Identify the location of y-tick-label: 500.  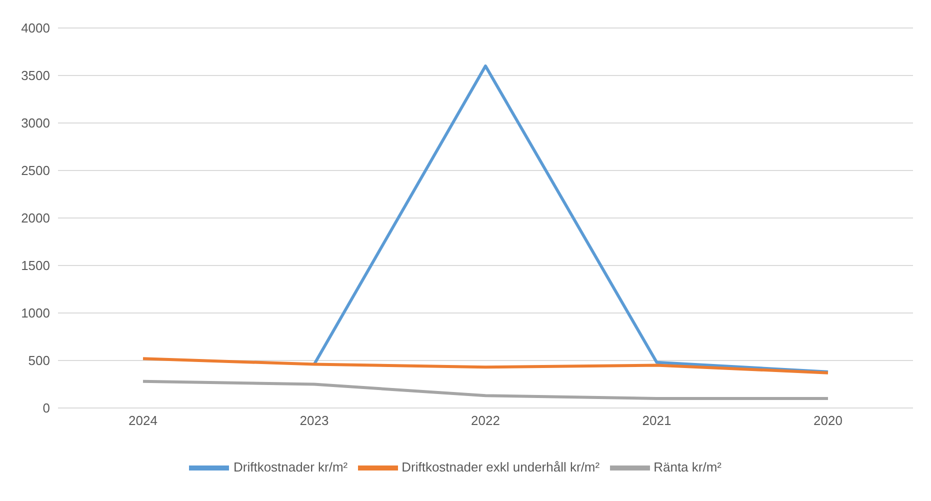
(39, 360).